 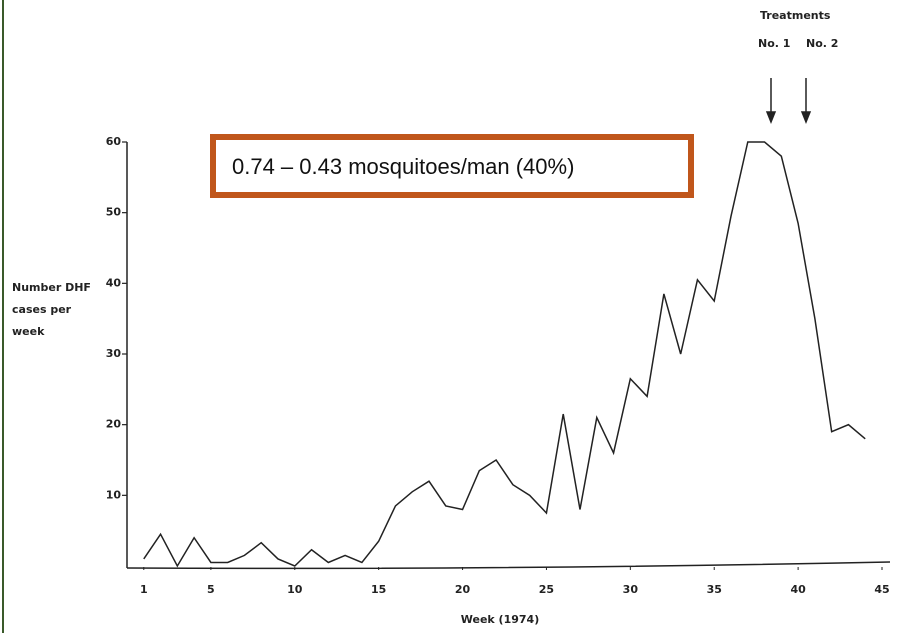 What do you see at coordinates (798, 589) in the screenshot?
I see `x-tick-label: 40` at bounding box center [798, 589].